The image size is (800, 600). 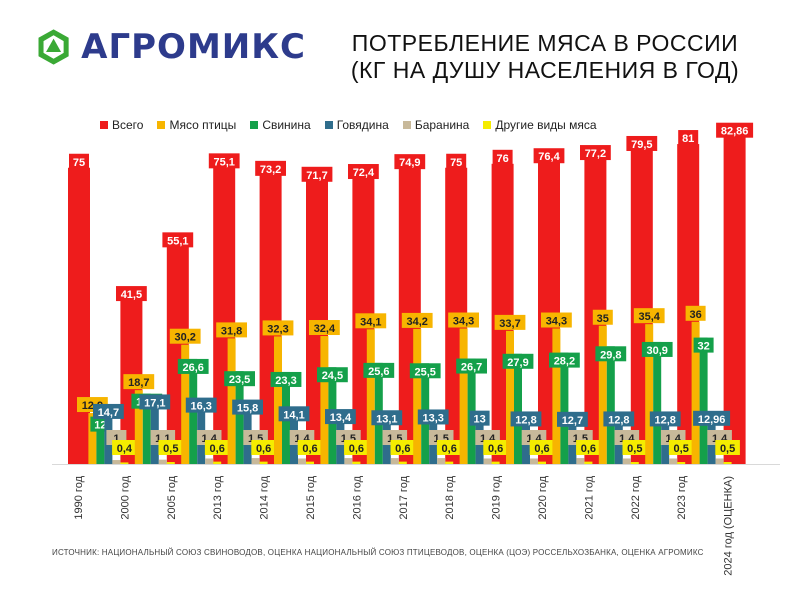 I want to click on legend-item: Говядина, so click(x=356, y=125).